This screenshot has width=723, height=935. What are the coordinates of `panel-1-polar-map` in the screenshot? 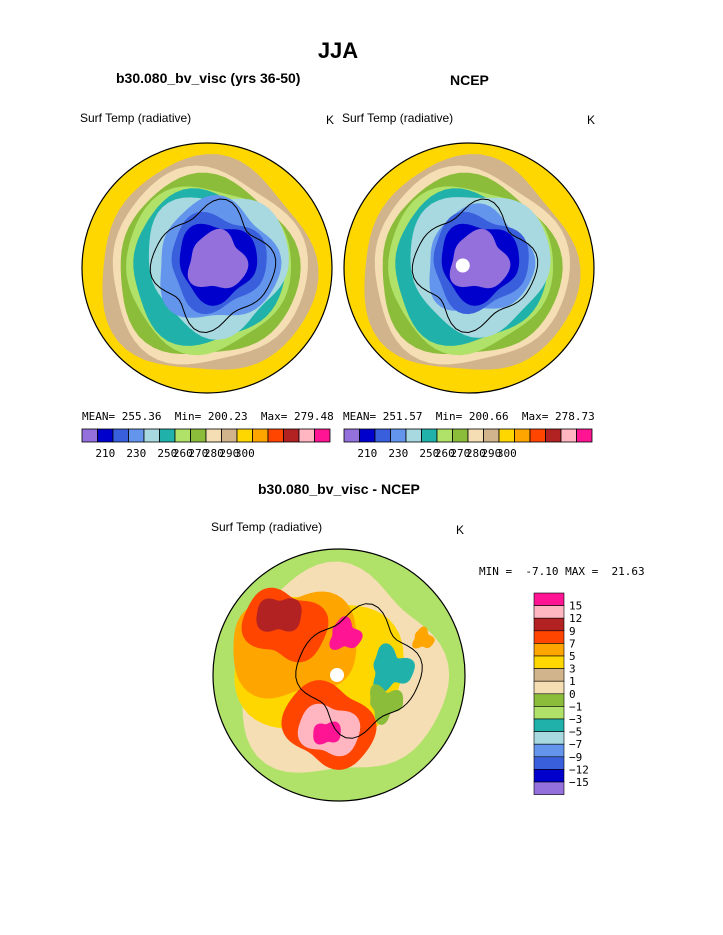 It's located at (207, 268).